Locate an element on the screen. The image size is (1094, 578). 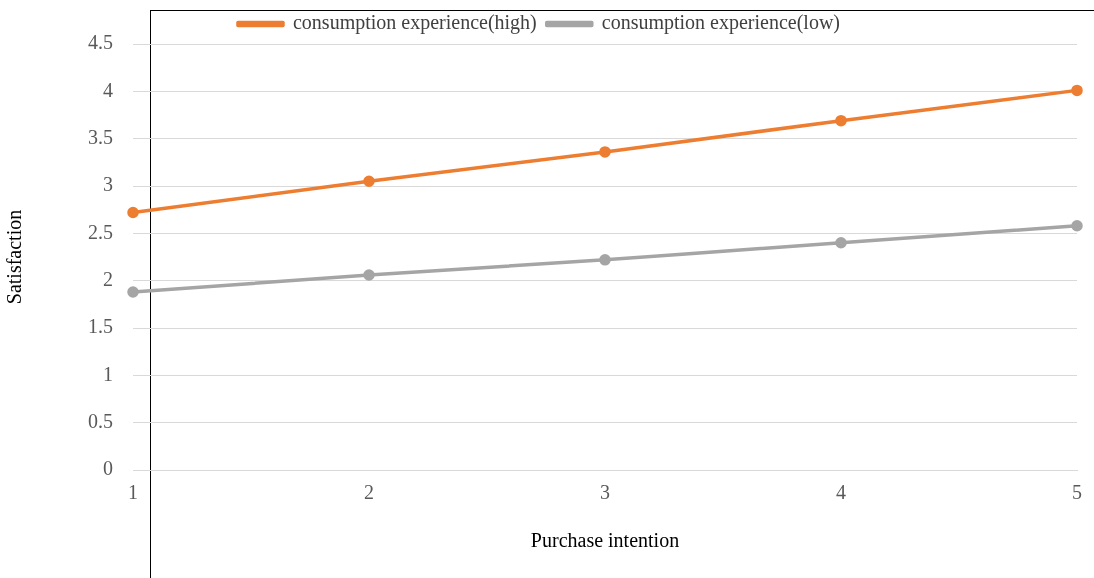
x-tick-label: 5 is located at coordinates (1077, 492).